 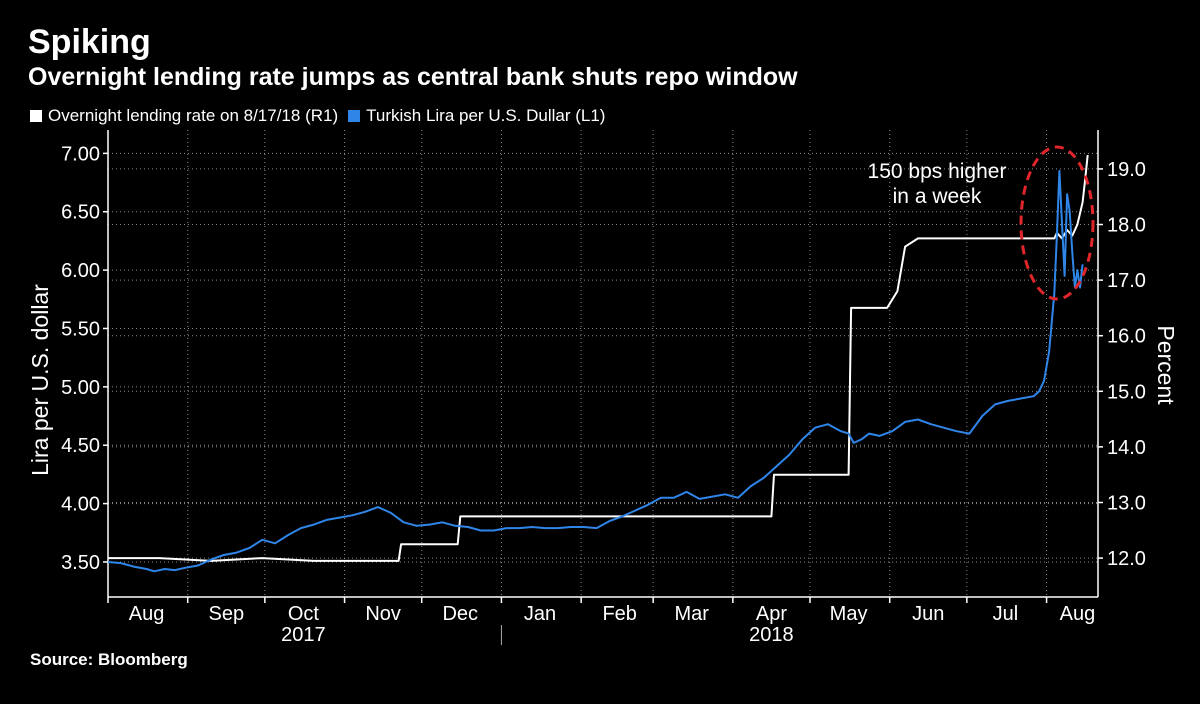 What do you see at coordinates (1166, 365) in the screenshot?
I see `right-axis-label: Percent` at bounding box center [1166, 365].